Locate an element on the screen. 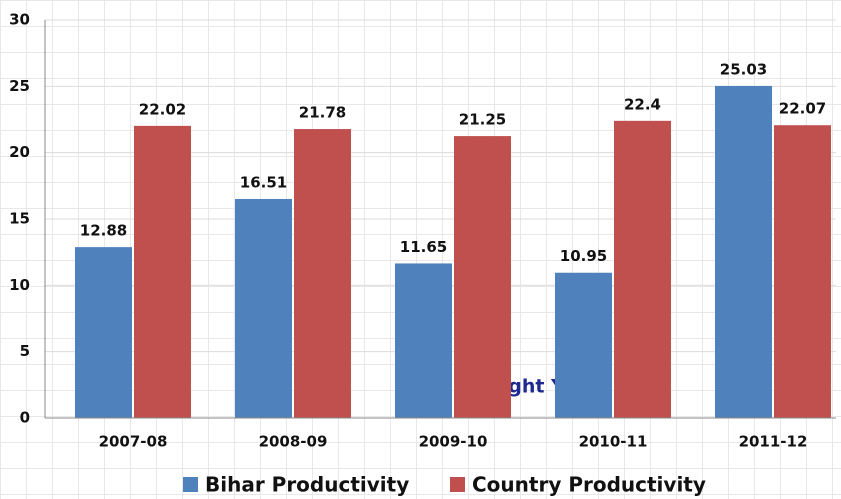 This screenshot has height=499, width=841. data-label: 12.88 is located at coordinates (103, 231).